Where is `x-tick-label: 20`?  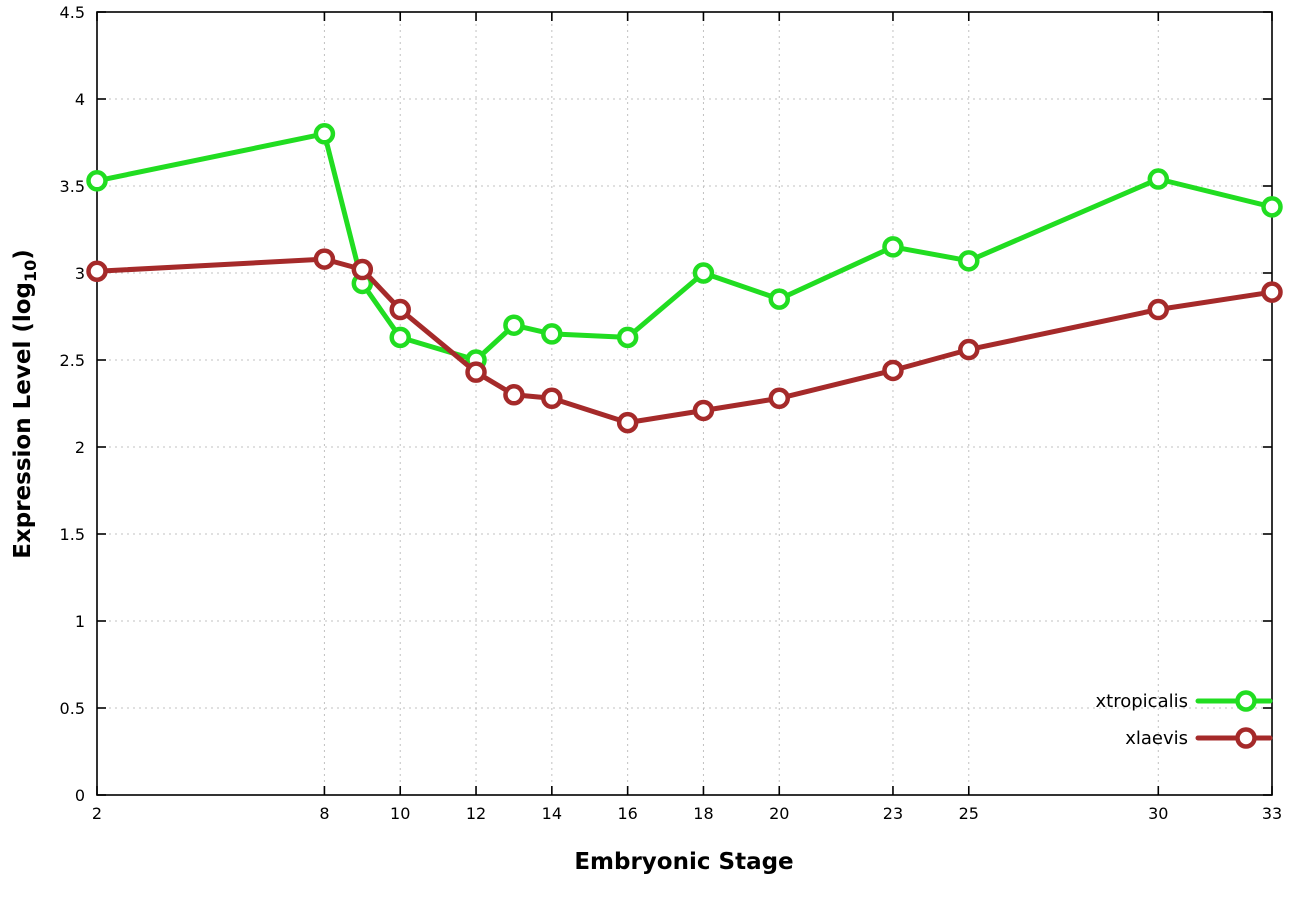 x-tick-label: 20 is located at coordinates (779, 813).